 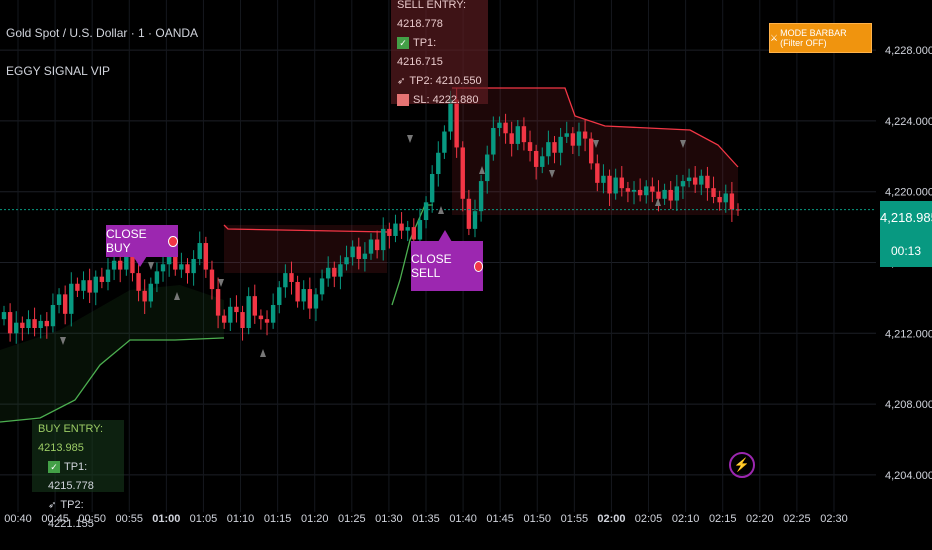 What do you see at coordinates (102, 33) in the screenshot?
I see `symbol-title: Gold Spot / U.S. Dollar · 1 · OANDA` at bounding box center [102, 33].